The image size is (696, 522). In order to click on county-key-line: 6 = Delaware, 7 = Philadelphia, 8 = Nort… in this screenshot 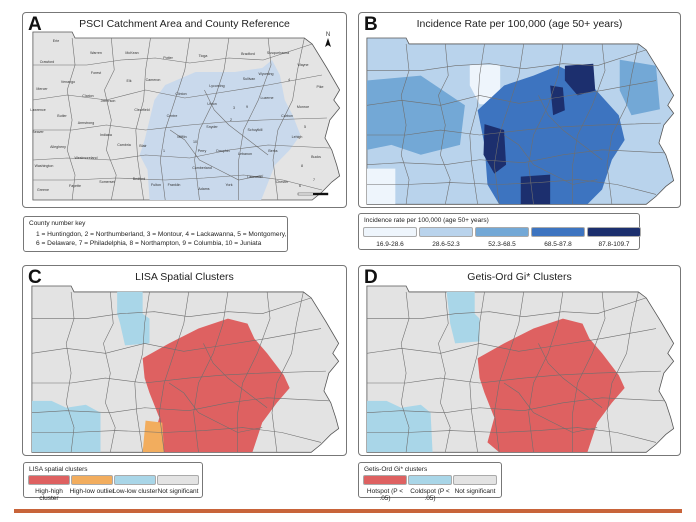, I will do `click(149, 243)`.